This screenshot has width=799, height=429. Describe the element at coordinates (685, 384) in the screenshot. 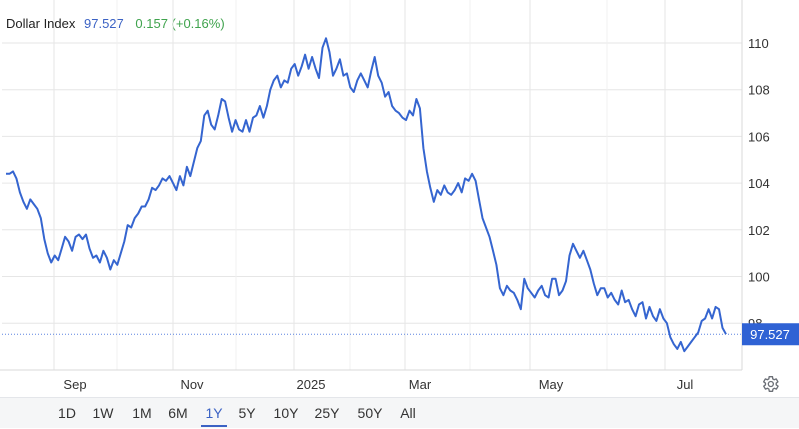

I see `x-tick-label: Jul` at that location.